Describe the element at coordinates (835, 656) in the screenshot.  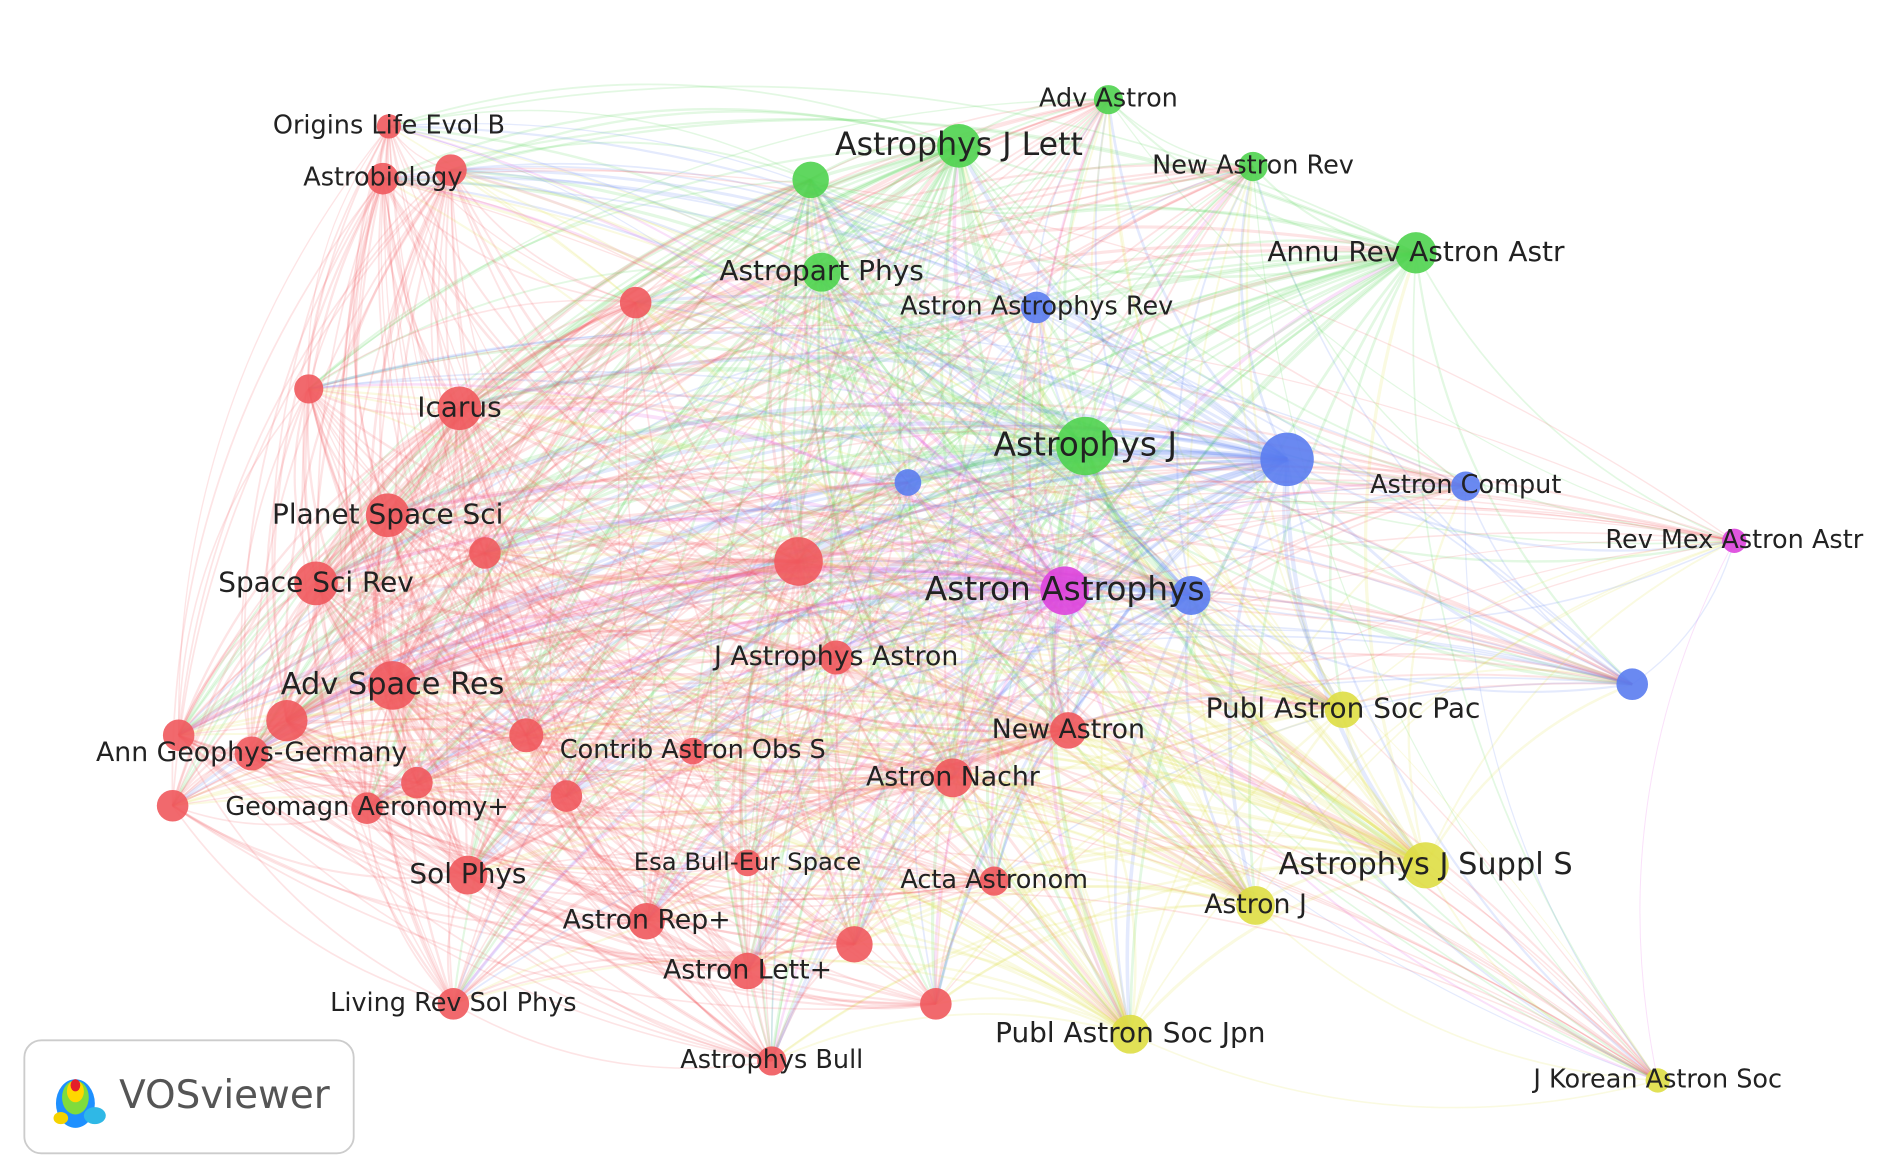
I see `node-label: J Astrophys Astron` at that location.